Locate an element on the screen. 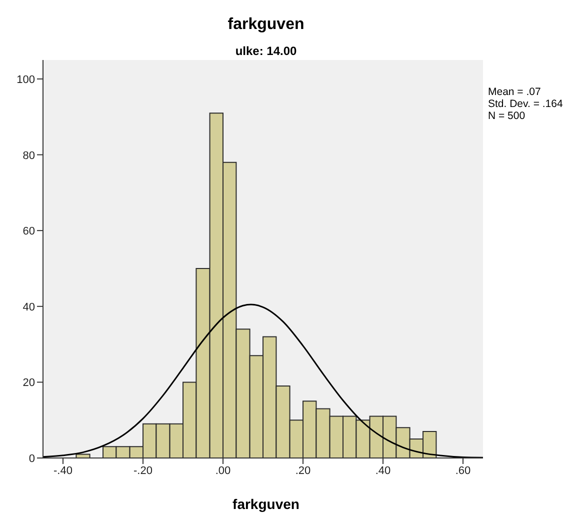 This screenshot has height=528, width=588. x-tick-label: .40 is located at coordinates (383, 470).